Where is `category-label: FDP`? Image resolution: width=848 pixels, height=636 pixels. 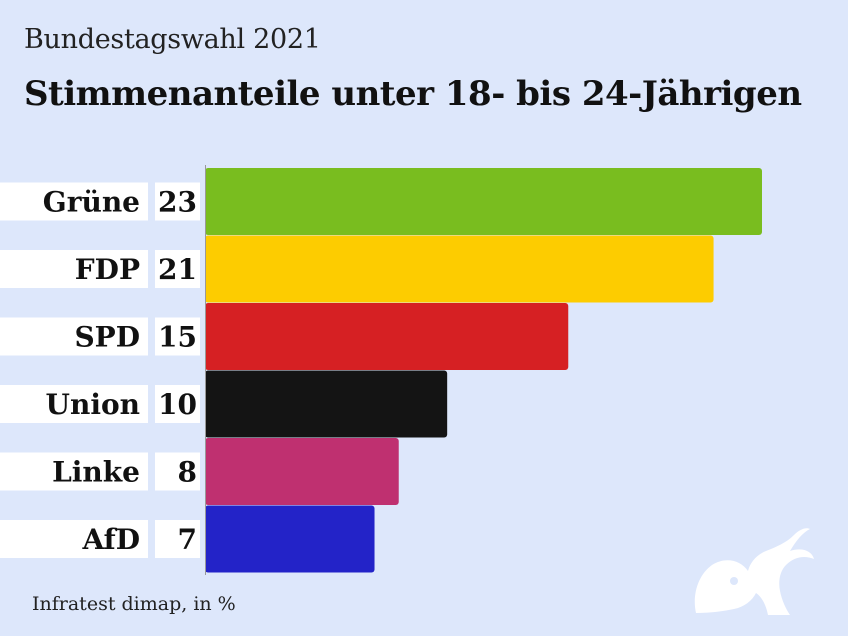 category-label: FDP is located at coordinates (107, 269).